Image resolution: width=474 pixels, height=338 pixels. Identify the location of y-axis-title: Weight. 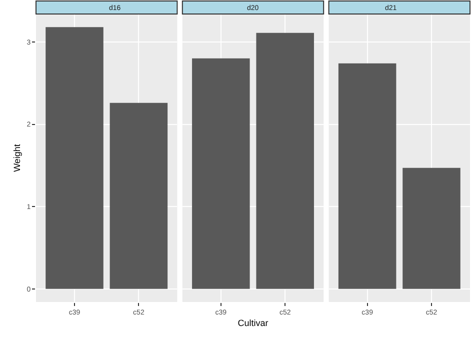
(17, 158).